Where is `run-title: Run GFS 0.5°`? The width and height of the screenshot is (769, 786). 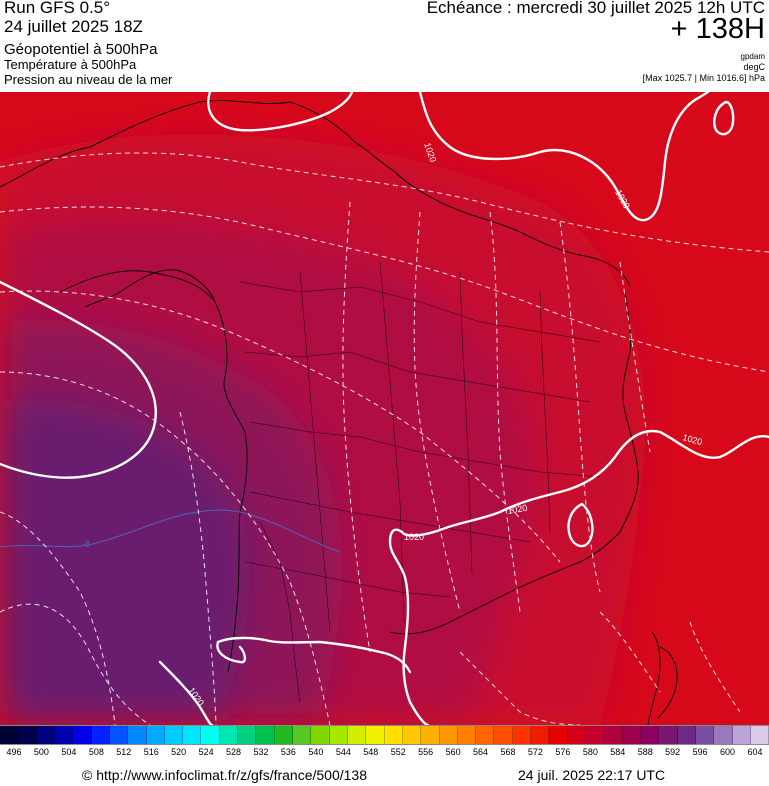
run-title: Run GFS 0.5° is located at coordinates (57, 8).